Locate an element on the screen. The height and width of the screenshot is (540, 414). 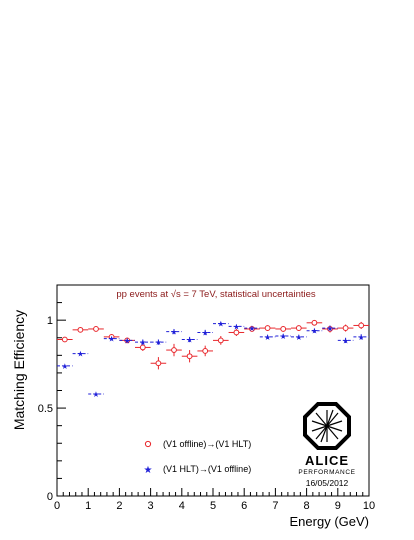
x-tick-label: 2 is located at coordinates (119, 506).